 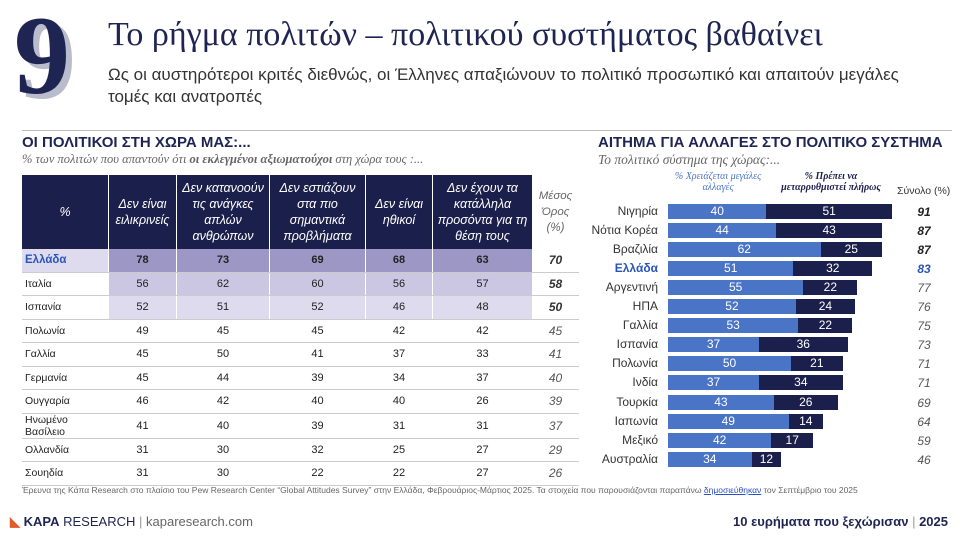 What do you see at coordinates (65, 212) in the screenshot?
I see `column-header: %` at bounding box center [65, 212].